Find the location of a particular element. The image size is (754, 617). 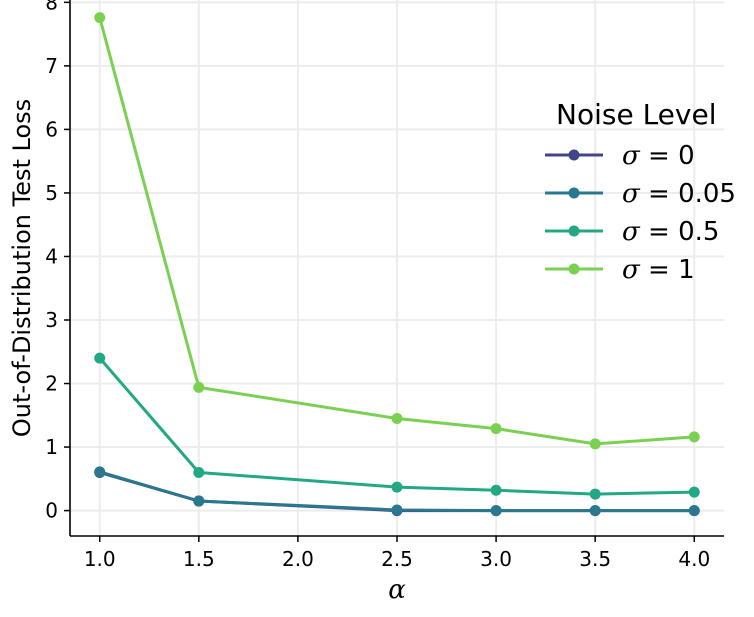

legend-item: σ = 1 is located at coordinates (620, 270).